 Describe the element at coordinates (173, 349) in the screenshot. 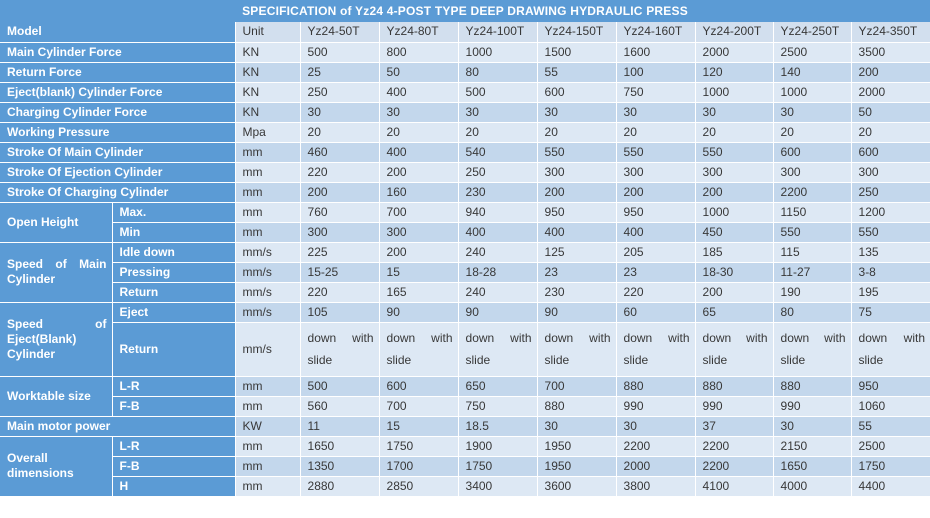

I see `row-sub-label: Return` at that location.